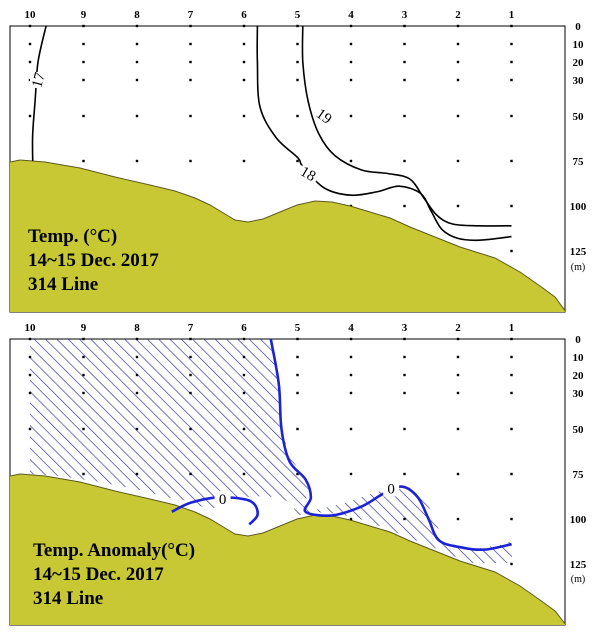 This screenshot has width=593, height=635. I want to click on station-label: 10, so click(31, 328).